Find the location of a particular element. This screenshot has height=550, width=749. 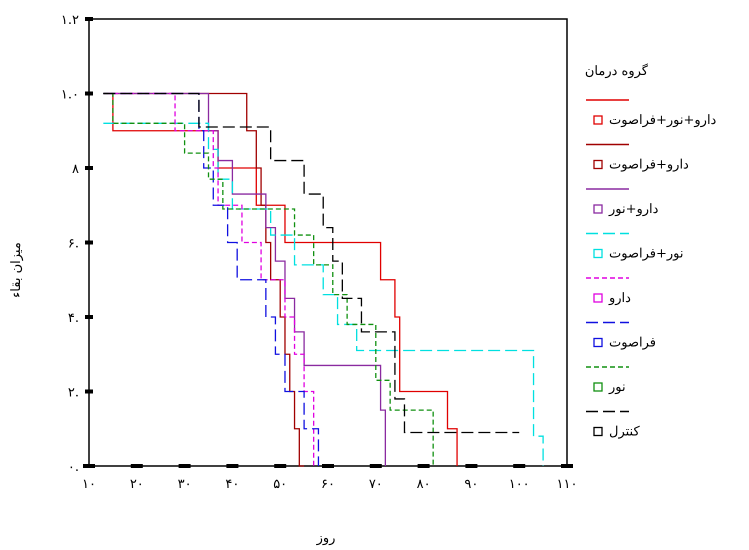

x-tick-label: ۷۰ is located at coordinates (376, 484).